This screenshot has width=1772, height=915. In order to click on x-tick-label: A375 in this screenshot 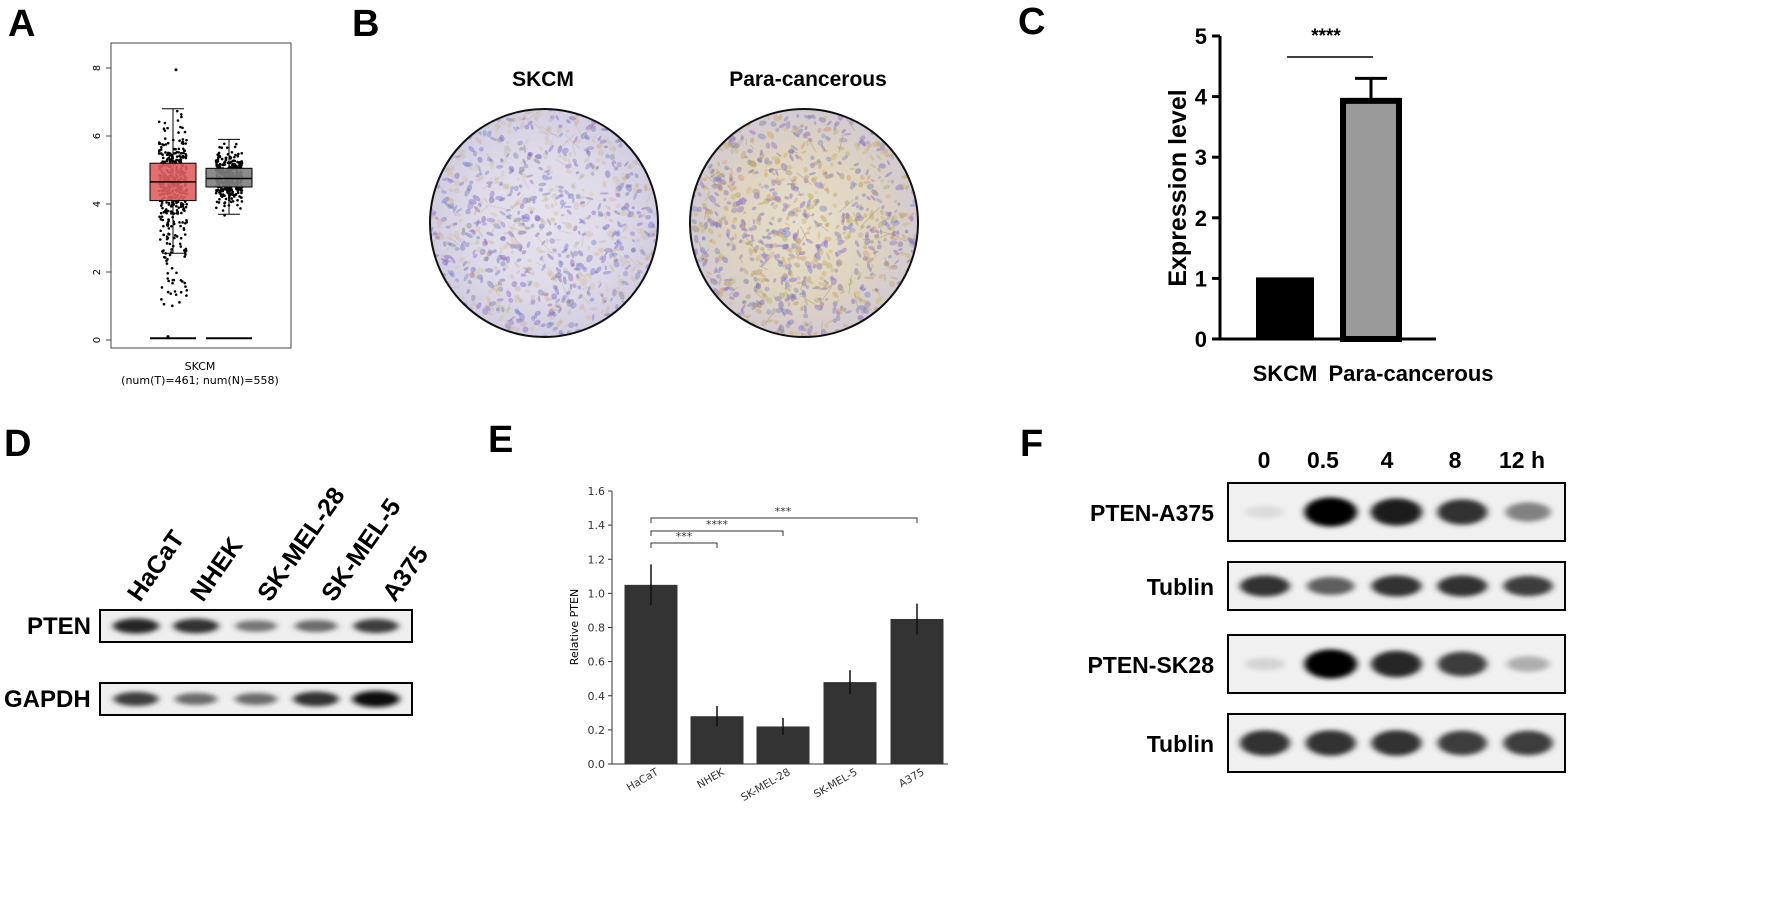, I will do `click(912, 778)`.